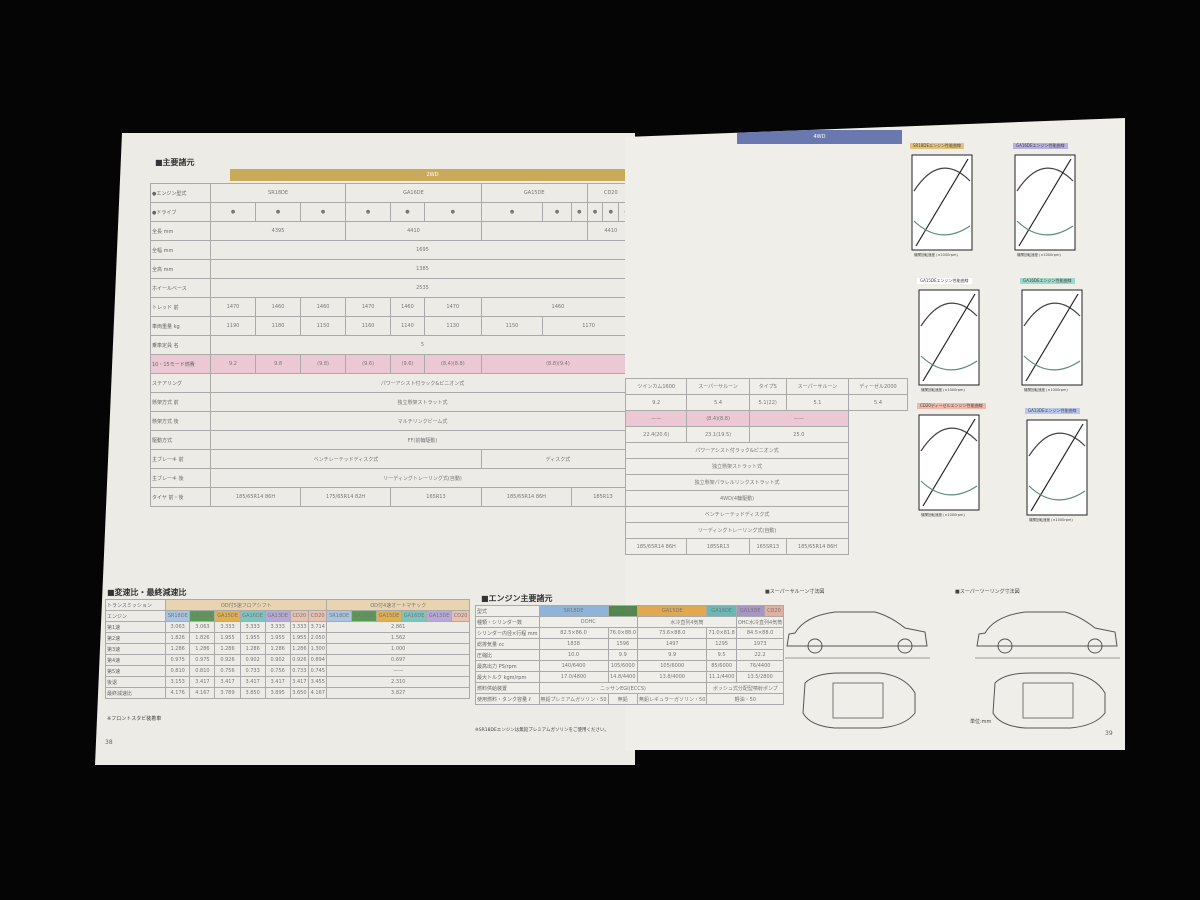 This screenshot has height=900, width=1200. I want to click on table-row: 総排気量 cc 1838 1596 1497 1295 1973, so click(630, 644).